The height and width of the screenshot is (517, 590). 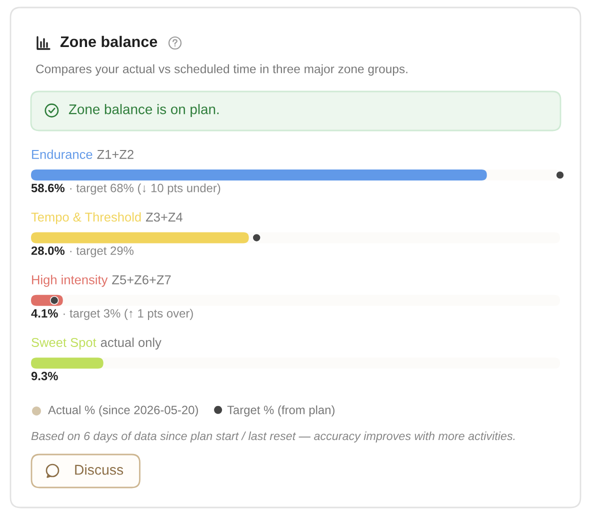 I want to click on text: Zone balance is on plan., so click(x=143, y=110).